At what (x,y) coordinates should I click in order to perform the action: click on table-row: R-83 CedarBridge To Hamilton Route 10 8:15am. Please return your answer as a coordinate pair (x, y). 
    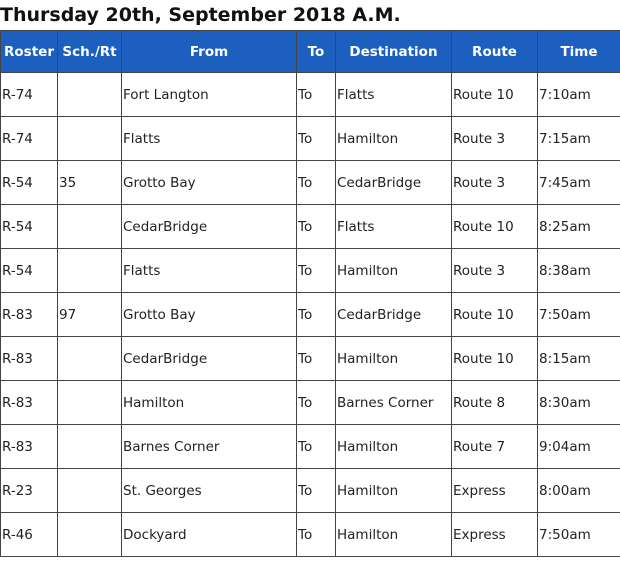
    Looking at the image, I should click on (310, 358).